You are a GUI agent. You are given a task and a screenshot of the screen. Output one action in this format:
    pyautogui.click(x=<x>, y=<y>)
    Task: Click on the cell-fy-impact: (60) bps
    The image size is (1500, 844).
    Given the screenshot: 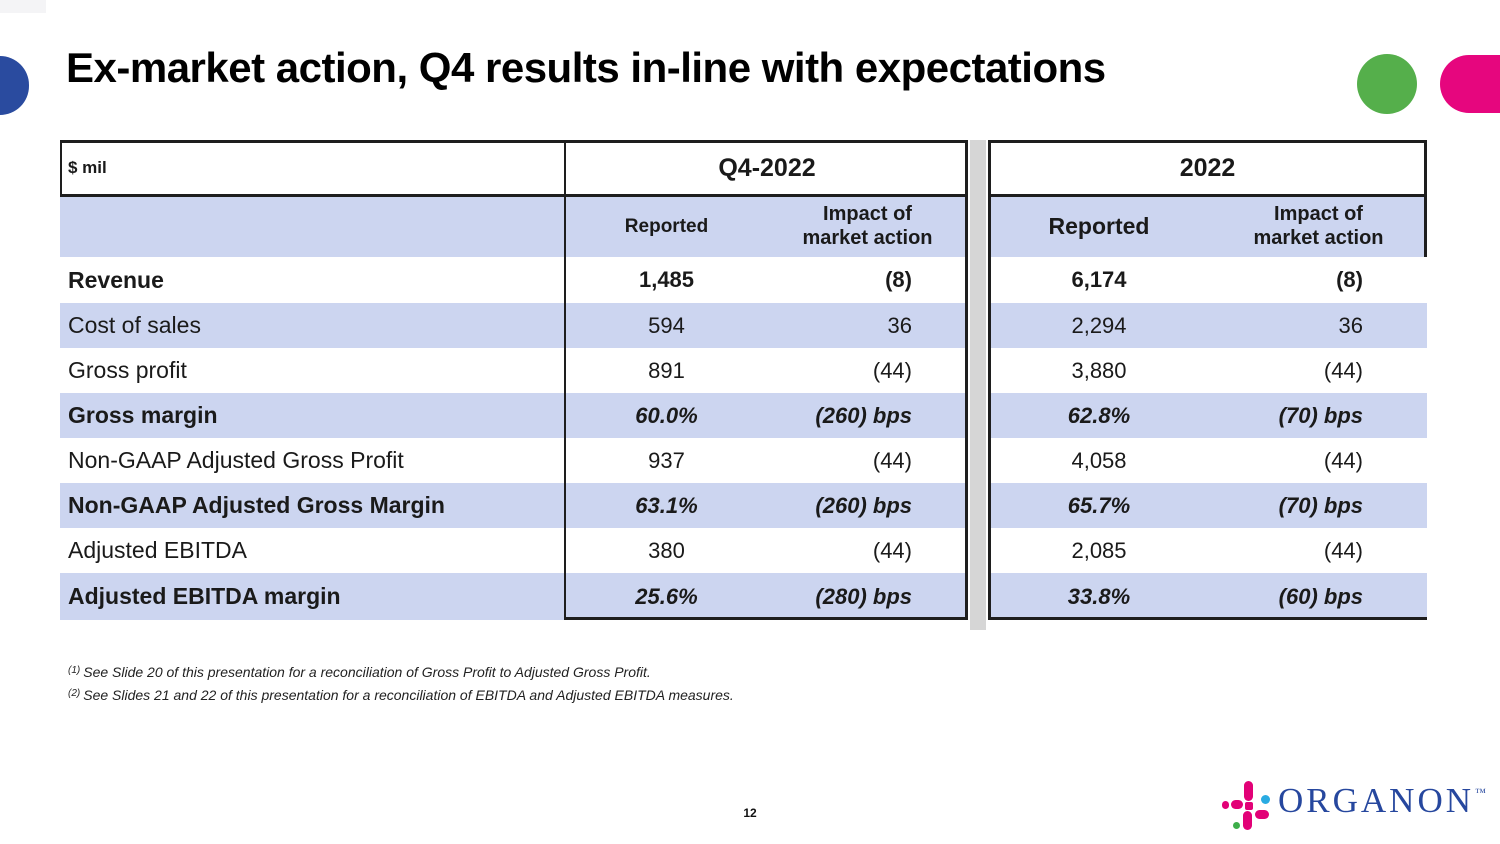 What is the action you would take?
    pyautogui.click(x=1320, y=596)
    